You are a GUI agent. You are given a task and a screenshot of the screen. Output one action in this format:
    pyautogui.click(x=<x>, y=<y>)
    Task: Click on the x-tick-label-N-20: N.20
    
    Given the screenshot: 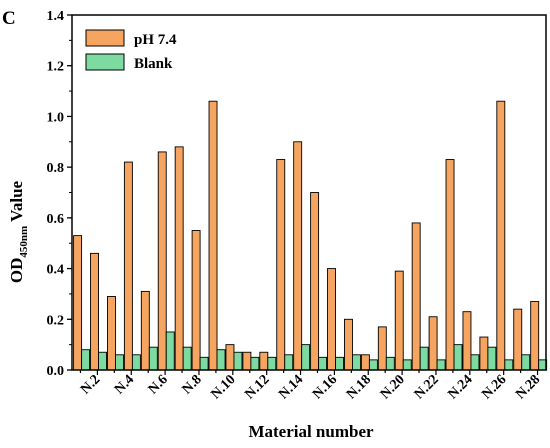 What is the action you would take?
    pyautogui.click(x=393, y=387)
    